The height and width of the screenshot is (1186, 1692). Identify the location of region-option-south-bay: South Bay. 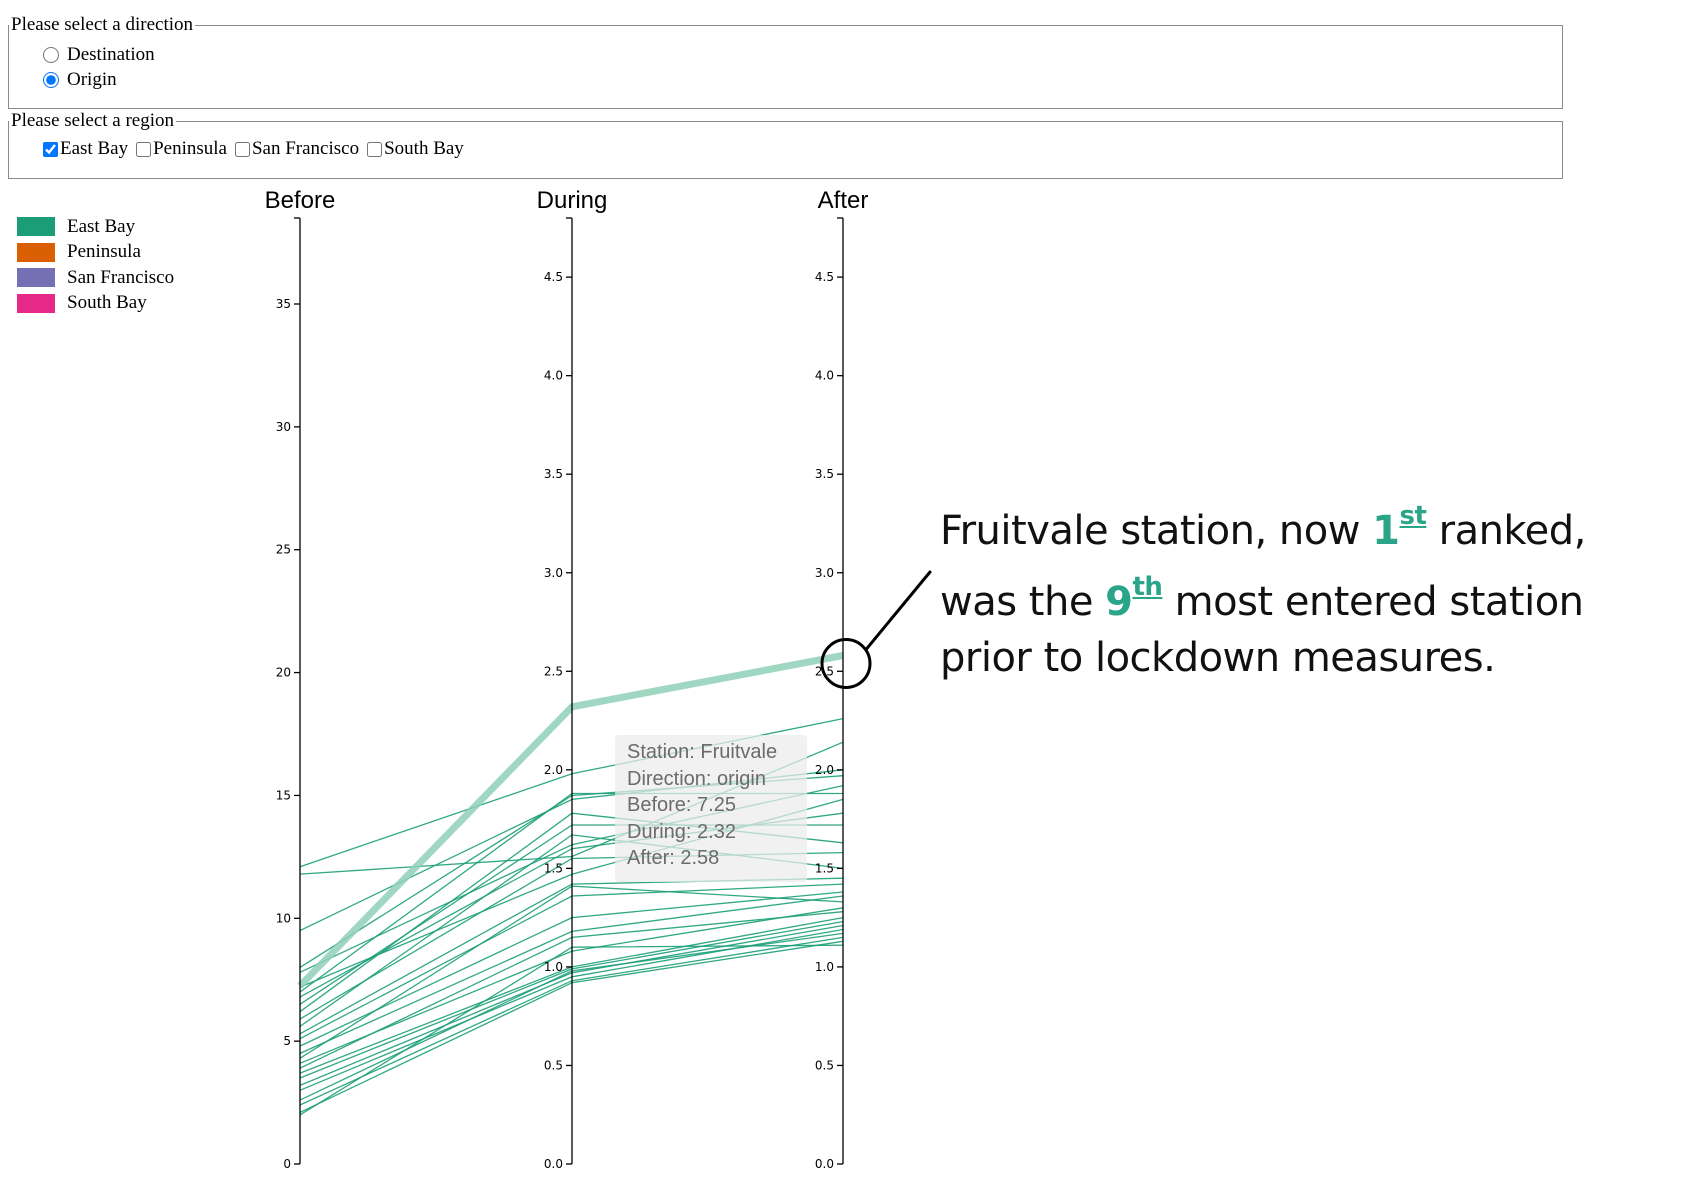
(415, 149).